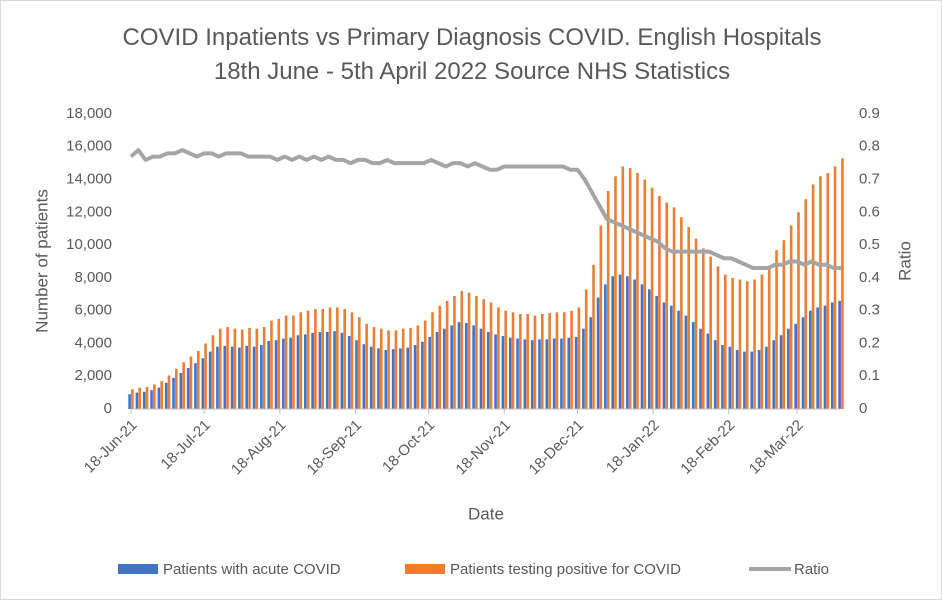 The width and height of the screenshot is (942, 600). I want to click on y2-tick-label: 0.9, so click(869, 113).